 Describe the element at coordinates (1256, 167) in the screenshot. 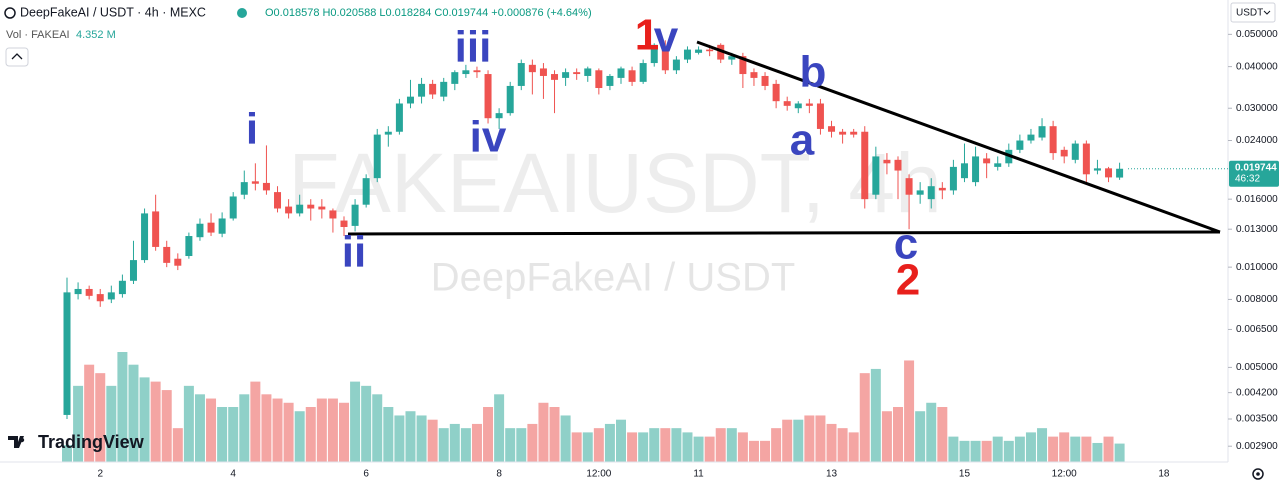

I see `last-price-label: 0.019744` at that location.